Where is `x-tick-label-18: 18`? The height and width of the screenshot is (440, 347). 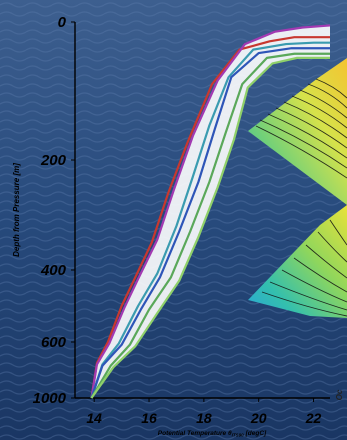
x-tick-label-18: 18 is located at coordinates (204, 418).